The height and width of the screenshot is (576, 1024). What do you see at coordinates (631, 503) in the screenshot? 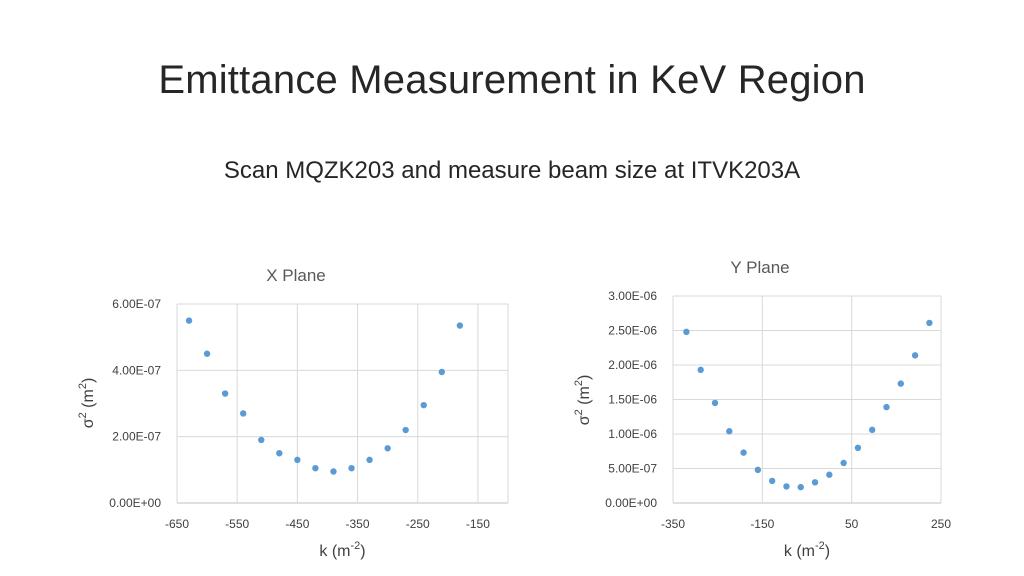
I see `y-plane-ytick-label: 0.00E+00` at bounding box center [631, 503].